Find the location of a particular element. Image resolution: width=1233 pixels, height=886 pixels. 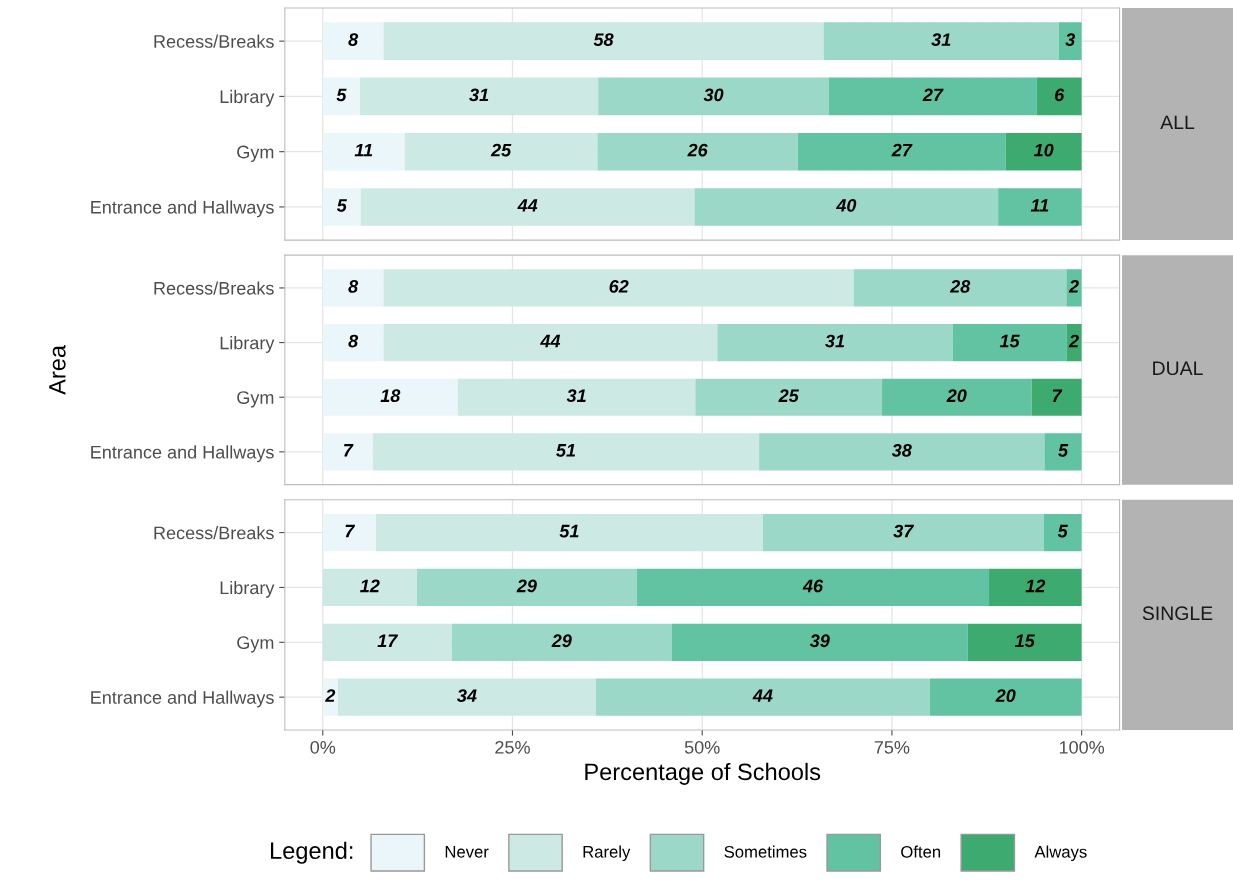

y-tick-label: Entrance and Hallways is located at coordinates (182, 209).